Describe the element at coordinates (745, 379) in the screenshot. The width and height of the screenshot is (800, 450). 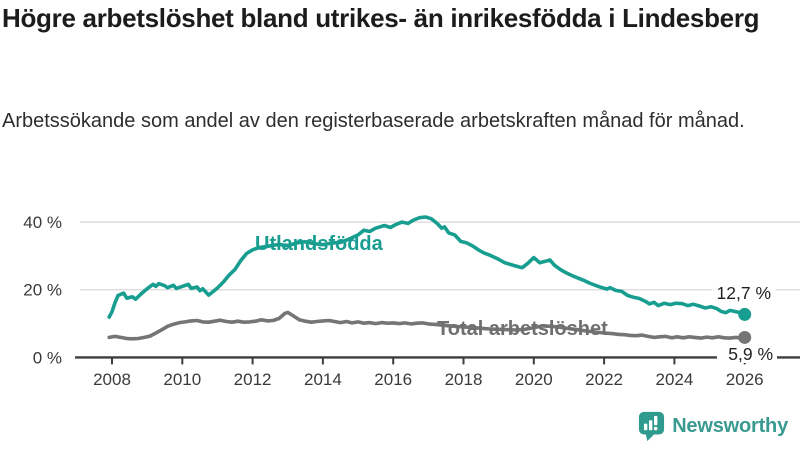
I see `x-tick-label-2026: 2026` at that location.